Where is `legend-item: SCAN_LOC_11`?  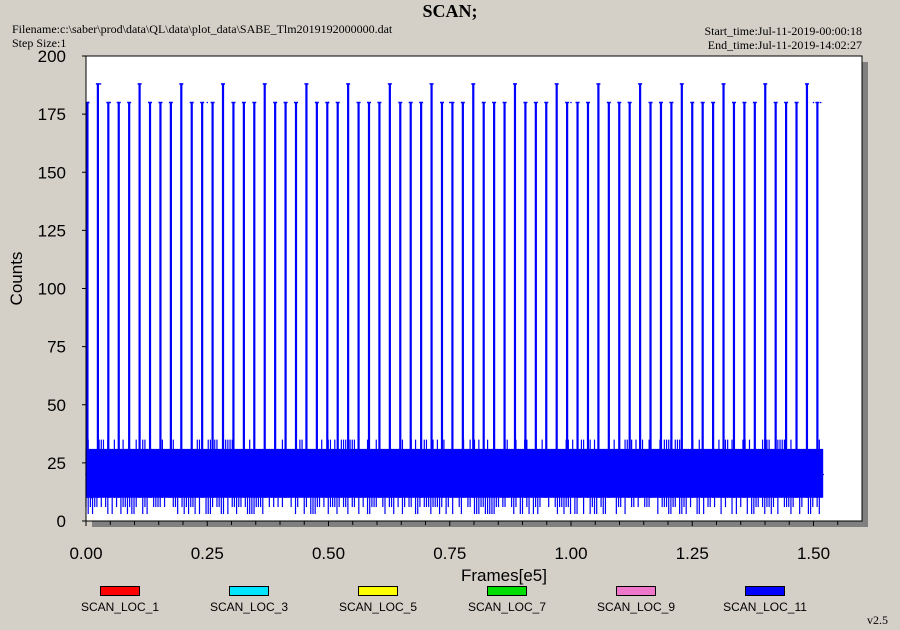 legend-item: SCAN_LOC_11 is located at coordinates (765, 600).